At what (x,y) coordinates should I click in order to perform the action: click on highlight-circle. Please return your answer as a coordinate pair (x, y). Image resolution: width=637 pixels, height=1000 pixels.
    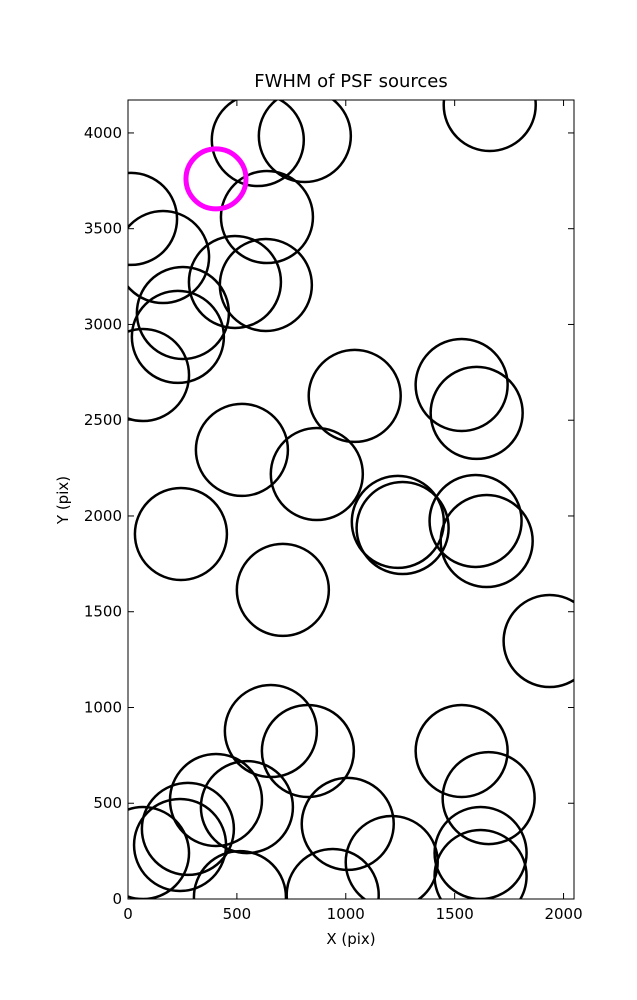
    Looking at the image, I should click on (216, 179).